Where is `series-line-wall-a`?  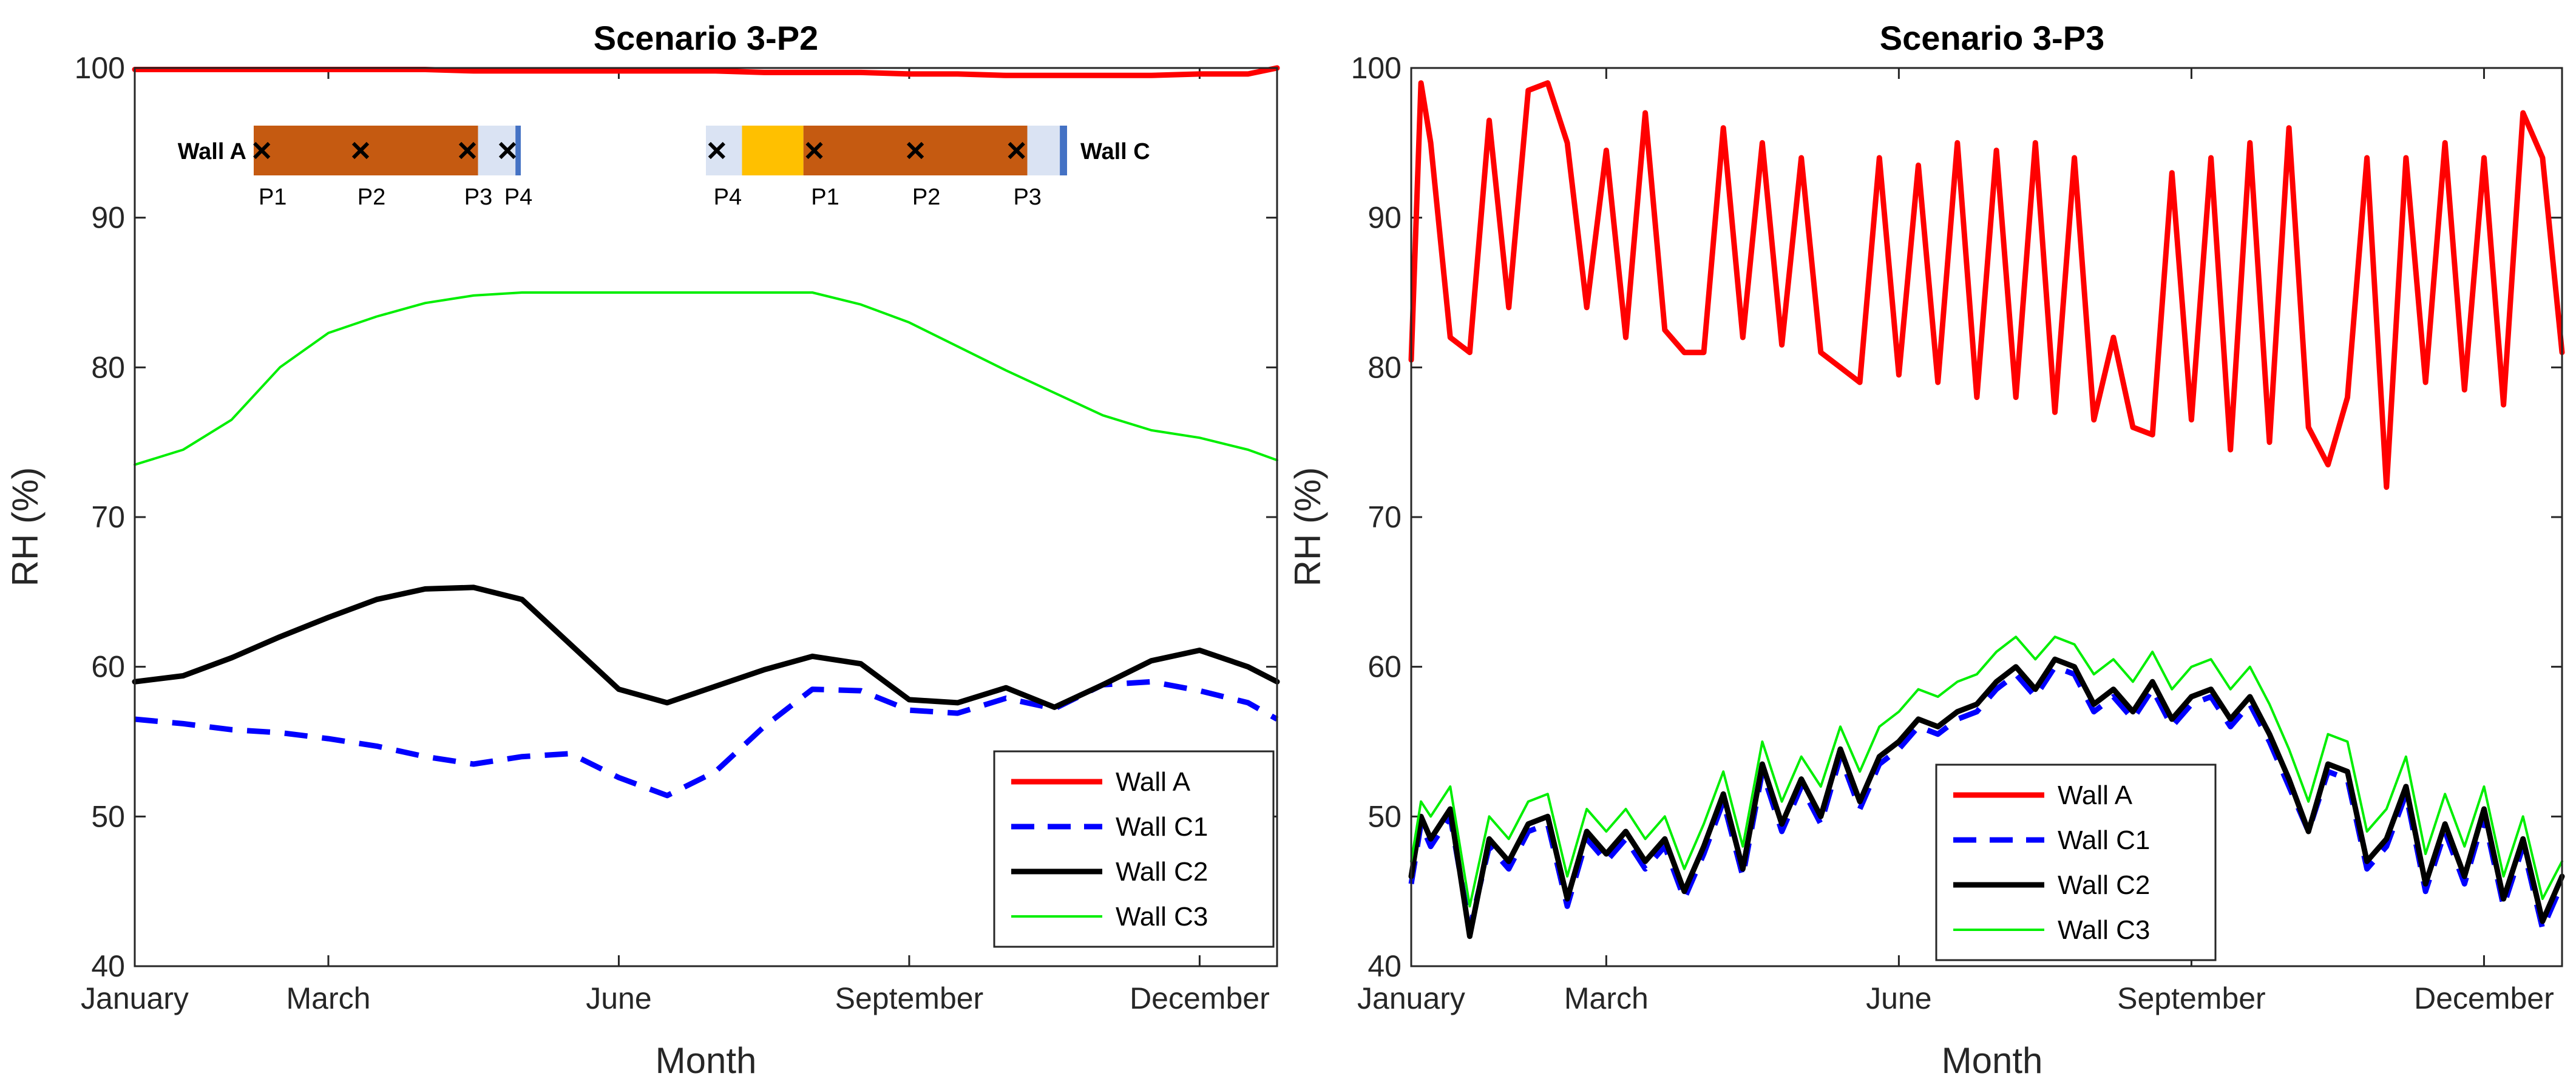 series-line-wall-a is located at coordinates (706, 71).